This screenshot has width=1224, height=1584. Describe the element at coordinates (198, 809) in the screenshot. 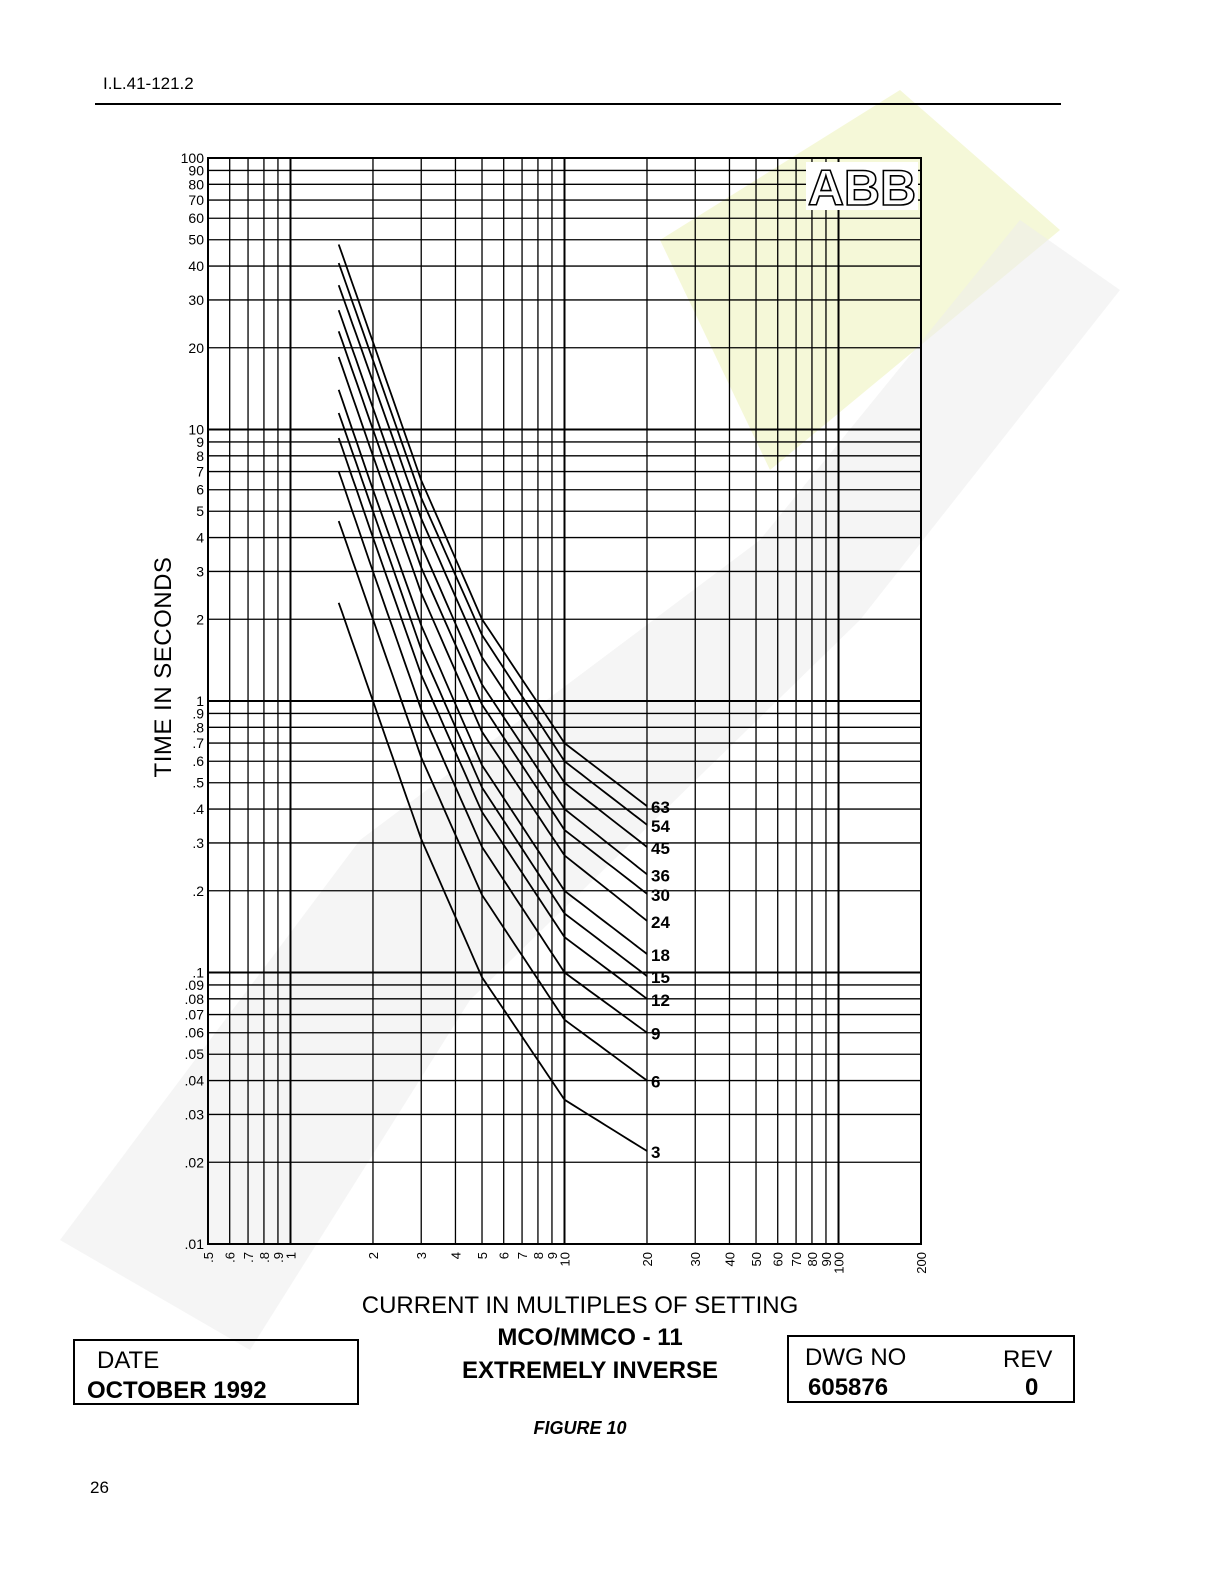

I see `y-tick-label: .4` at that location.